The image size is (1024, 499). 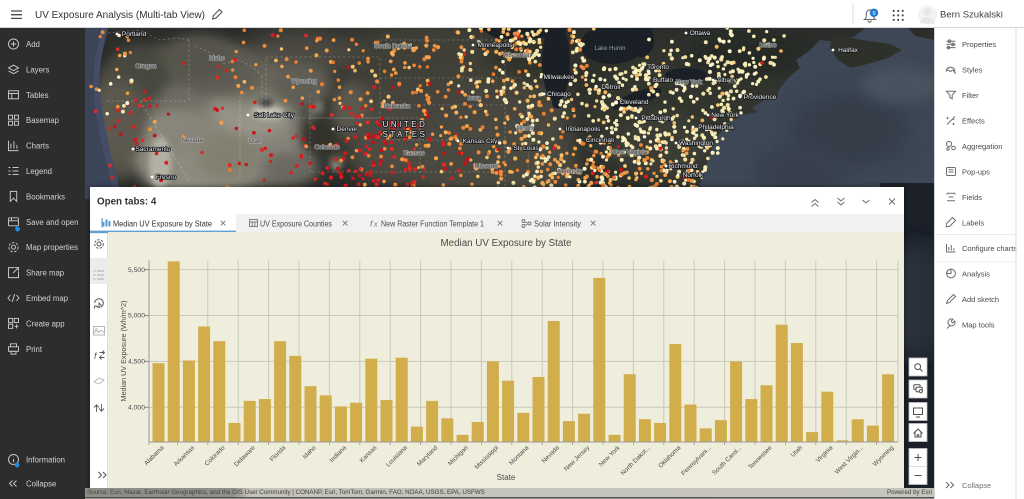 What do you see at coordinates (768, 45) in the screenshot?
I see `svg-text: Maine` at bounding box center [768, 45].